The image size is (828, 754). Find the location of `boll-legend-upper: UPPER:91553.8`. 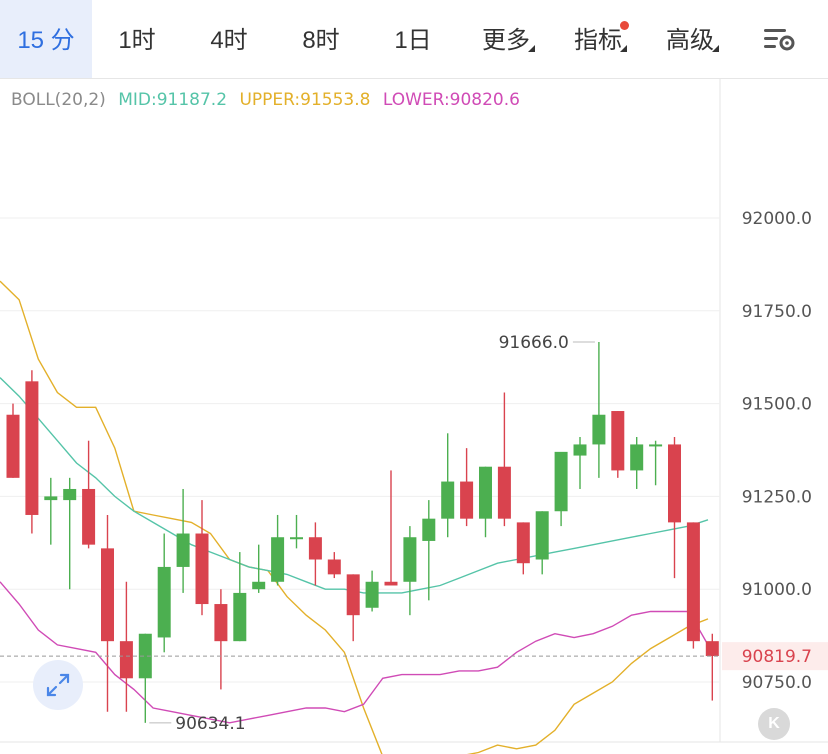

boll-legend-upper: UPPER:91553.8 is located at coordinates (305, 100).